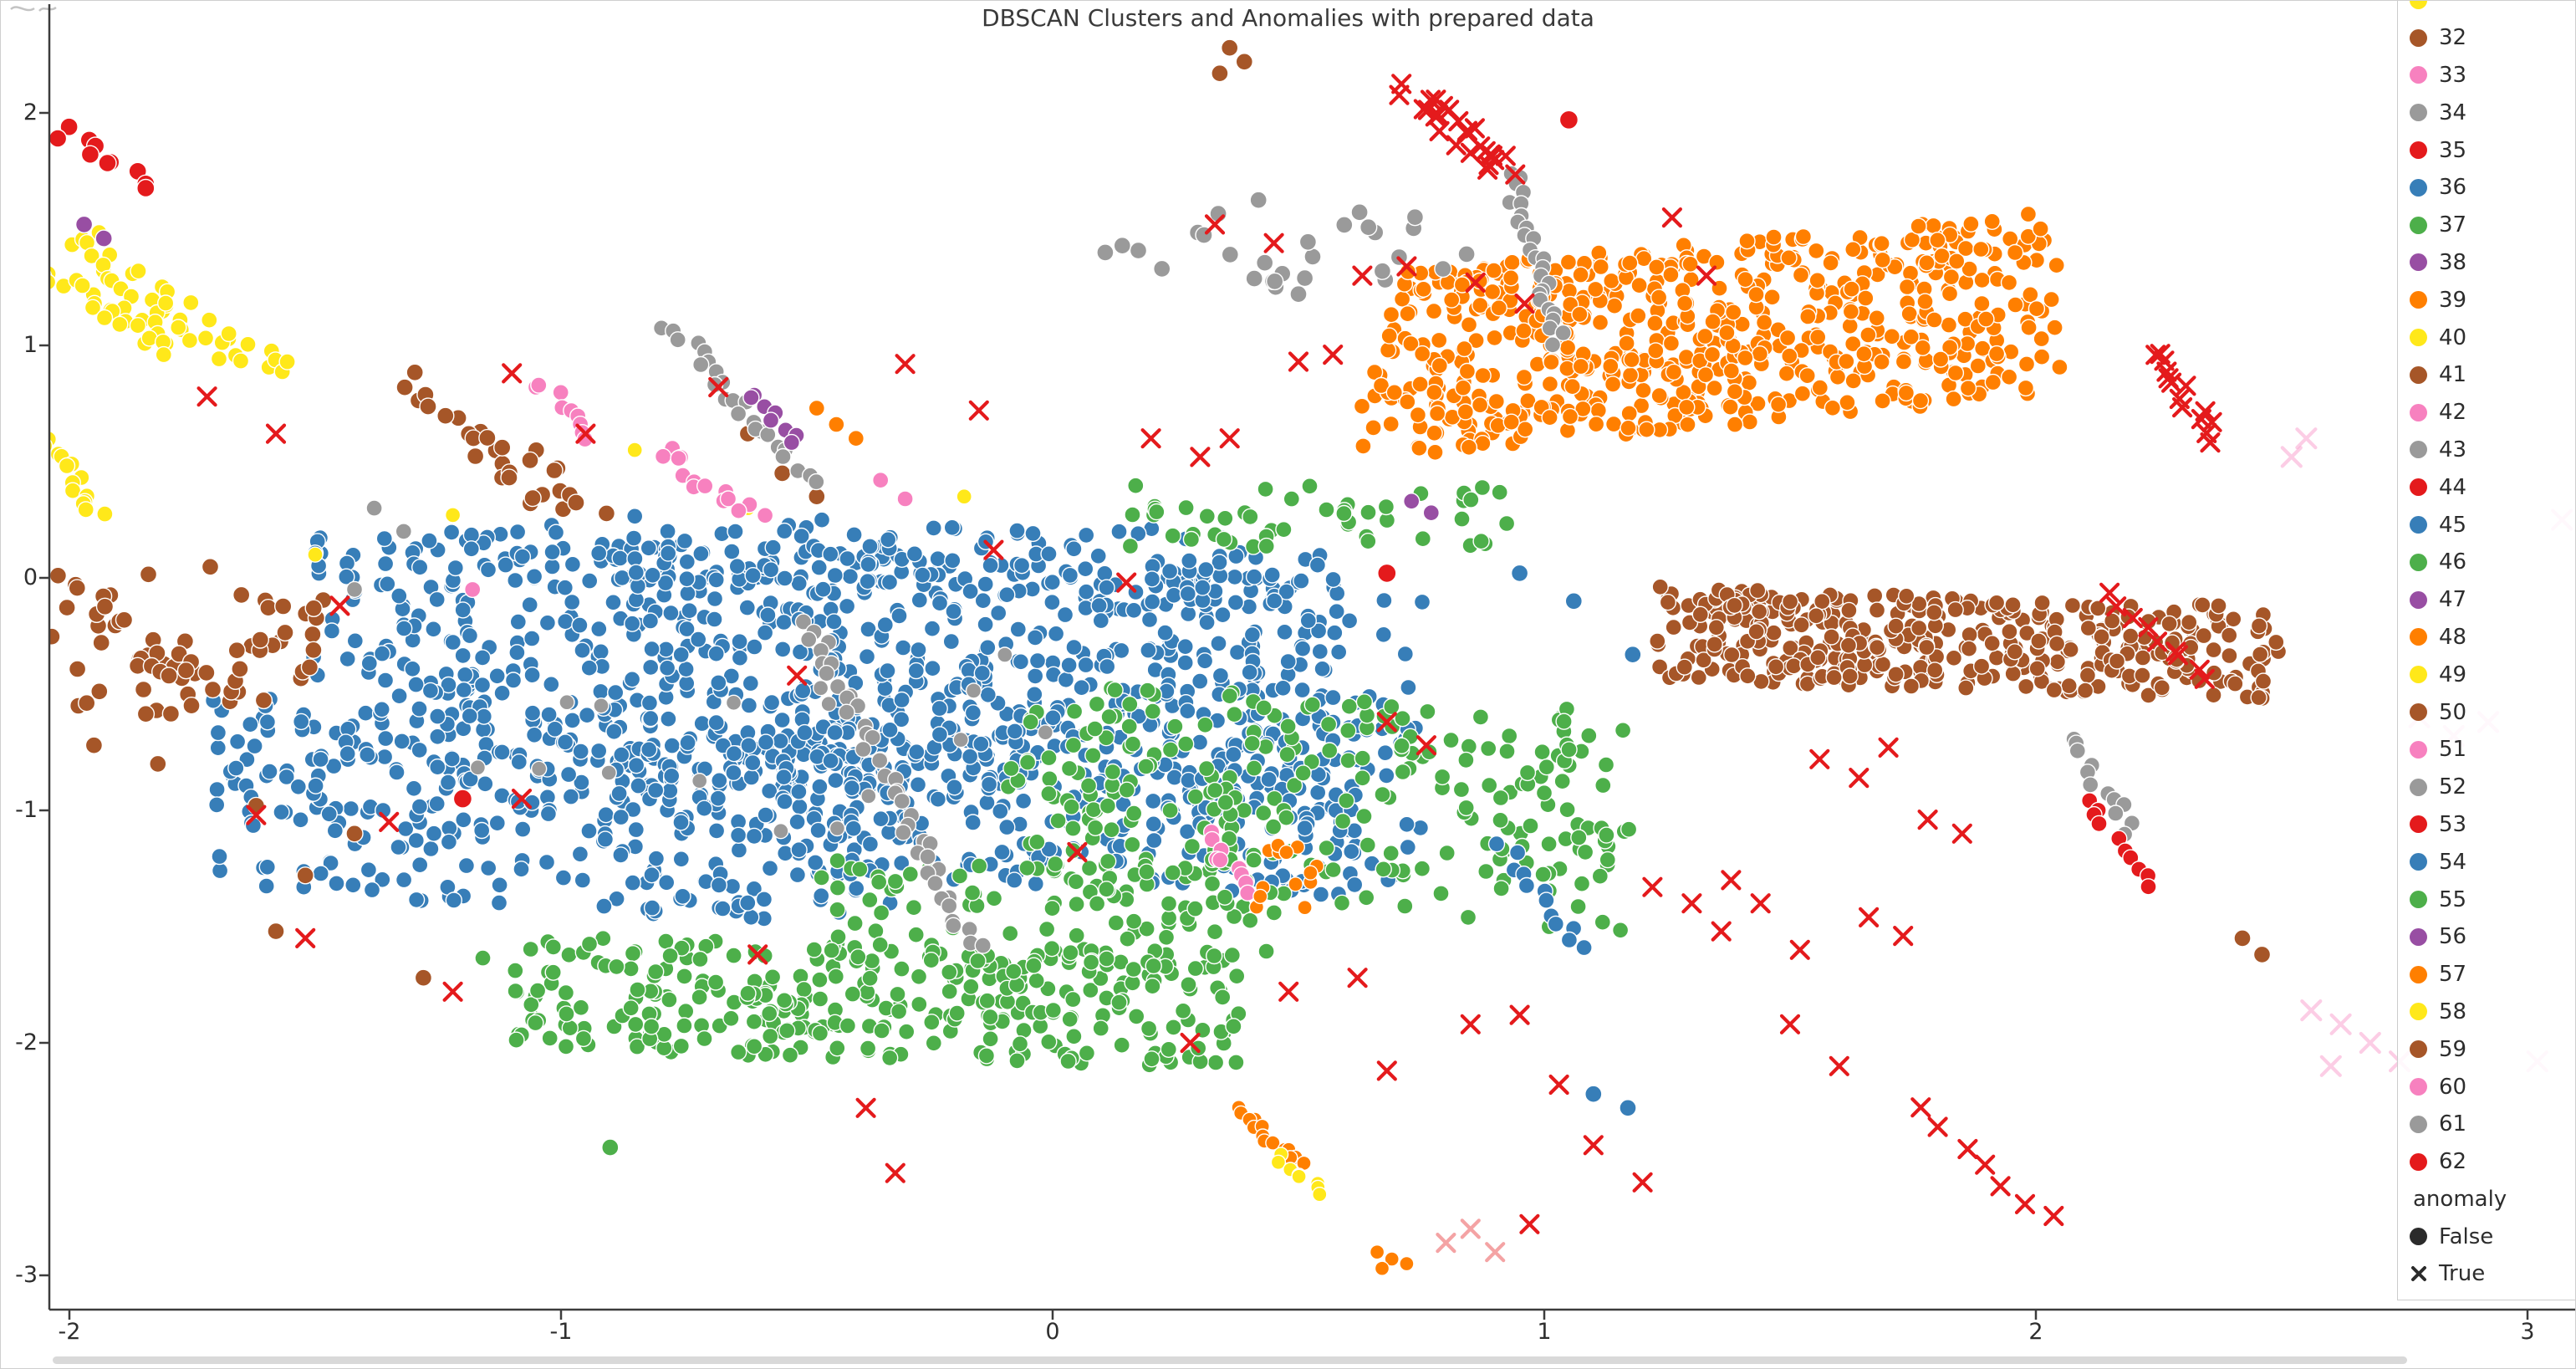 The width and height of the screenshot is (2576, 1369). What do you see at coordinates (761, 743) in the screenshot?
I see `cluster-gray-in-blue` at bounding box center [761, 743].